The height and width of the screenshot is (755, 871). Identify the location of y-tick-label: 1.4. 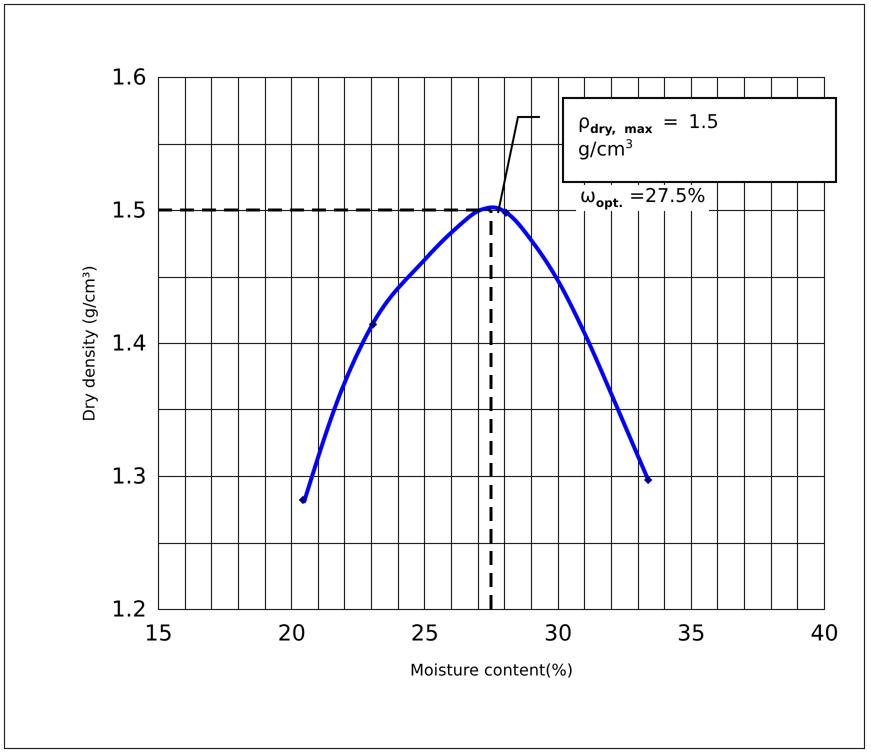
(129, 344).